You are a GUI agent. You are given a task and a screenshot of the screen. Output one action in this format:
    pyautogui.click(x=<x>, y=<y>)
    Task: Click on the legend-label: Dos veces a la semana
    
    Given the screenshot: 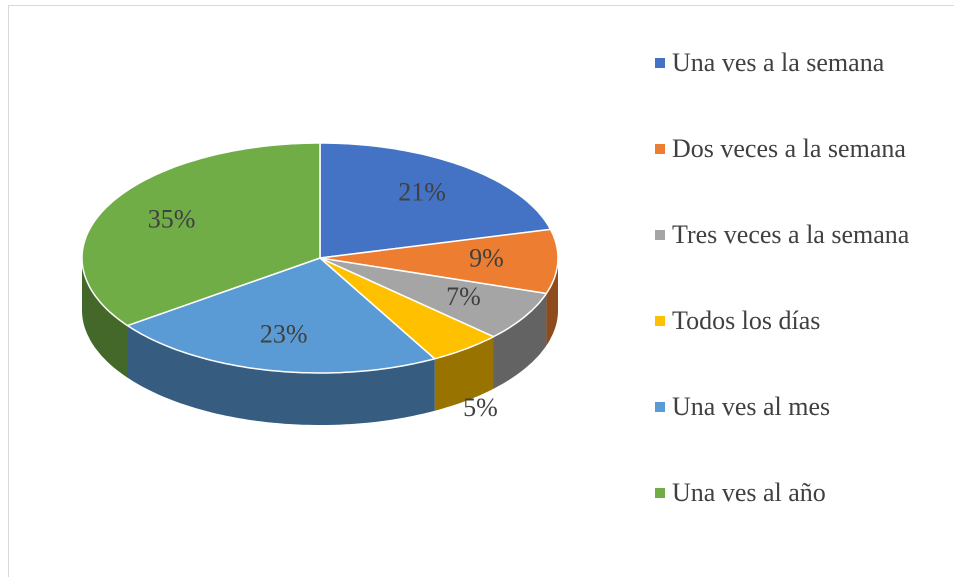 What is the action you would take?
    pyautogui.click(x=789, y=148)
    